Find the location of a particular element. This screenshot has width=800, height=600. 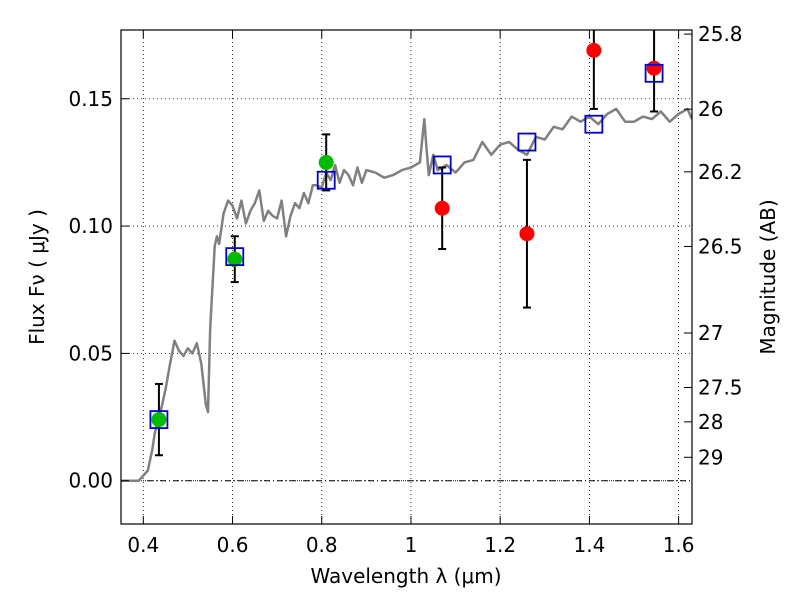

y-tick-label: 0.00 is located at coordinates (90, 481).